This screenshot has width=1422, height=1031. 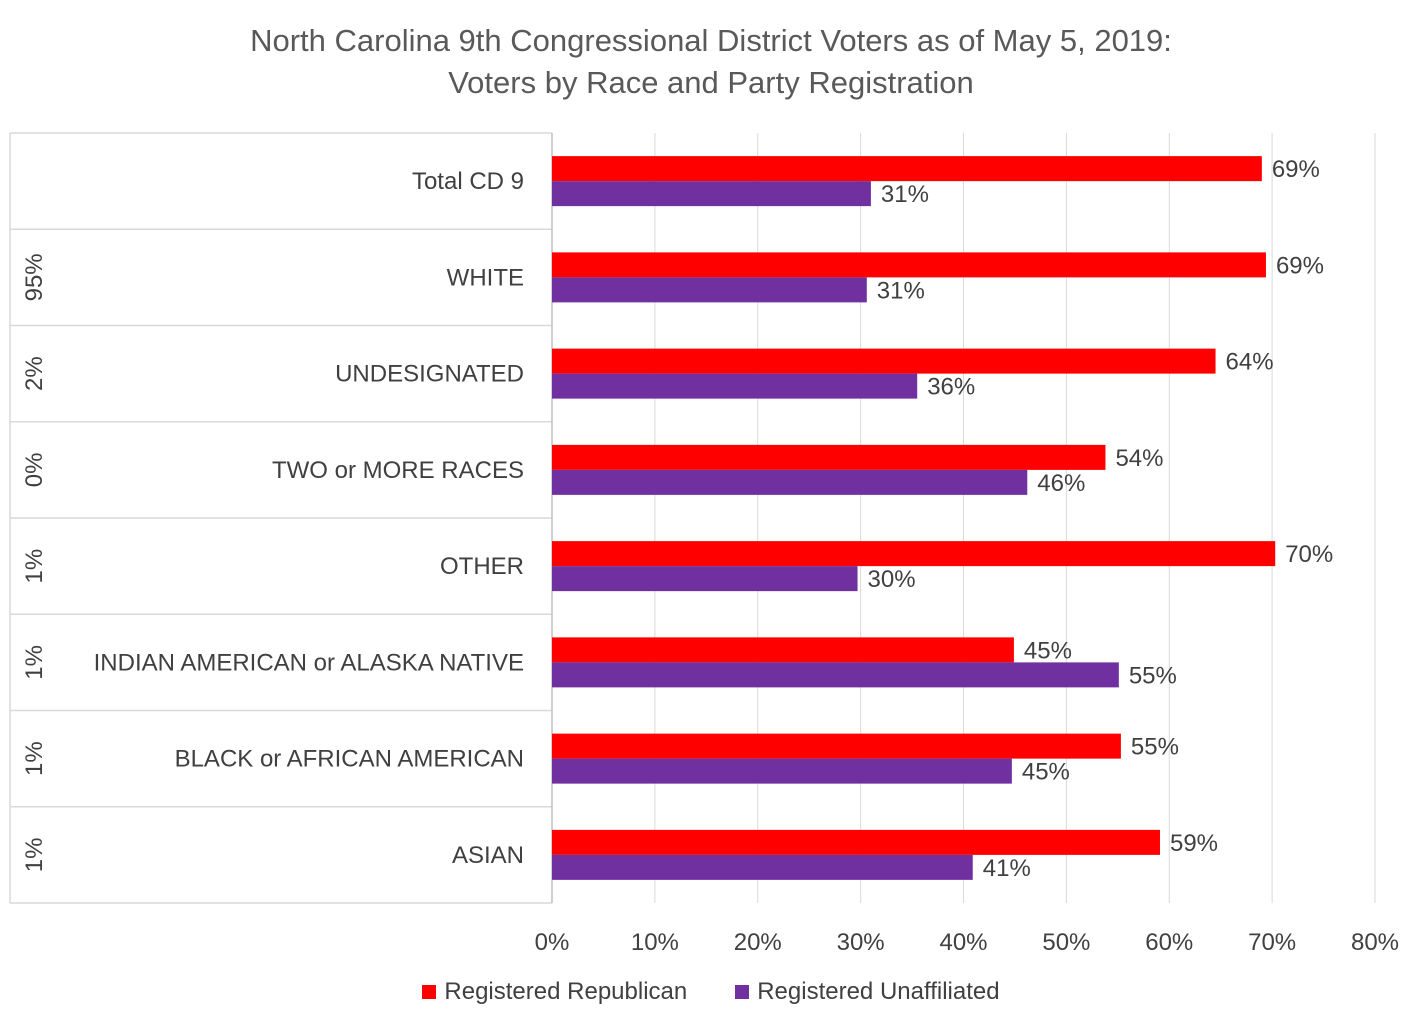 I want to click on data-label: 70%, so click(x=1309, y=554).